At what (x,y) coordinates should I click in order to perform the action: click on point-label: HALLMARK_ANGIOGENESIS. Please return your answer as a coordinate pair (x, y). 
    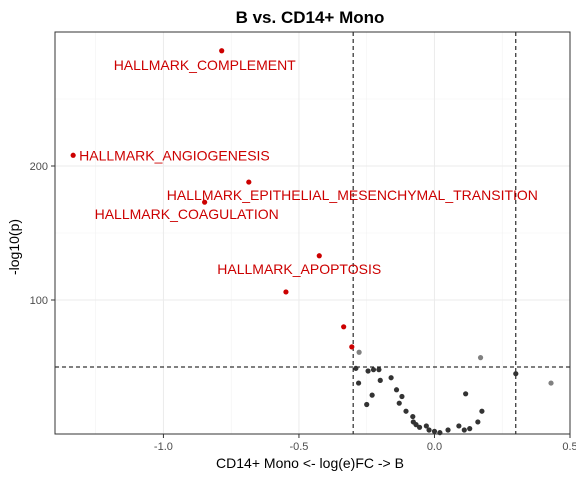
    Looking at the image, I should click on (174, 155).